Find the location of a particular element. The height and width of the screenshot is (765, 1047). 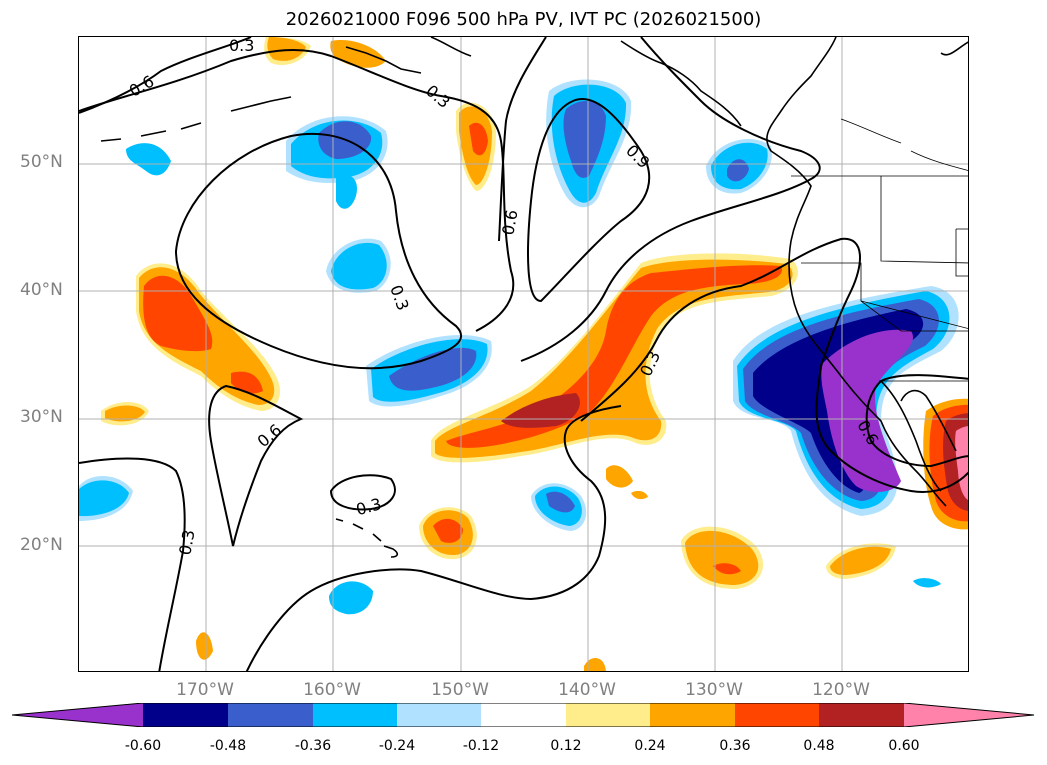

contour-label-0: 0.3 is located at coordinates (241, 46).